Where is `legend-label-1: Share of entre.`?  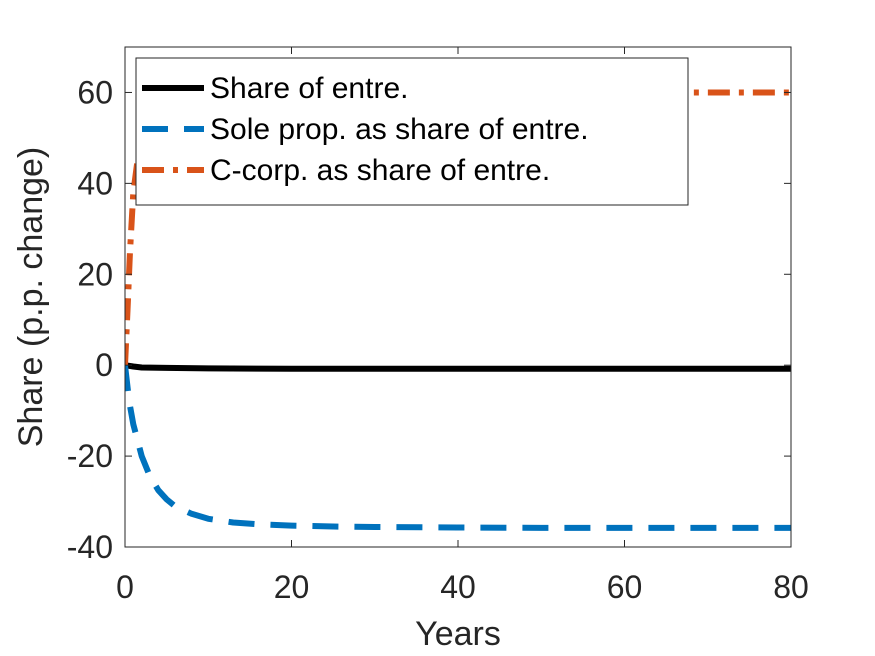
legend-label-1: Share of entre. is located at coordinates (309, 88).